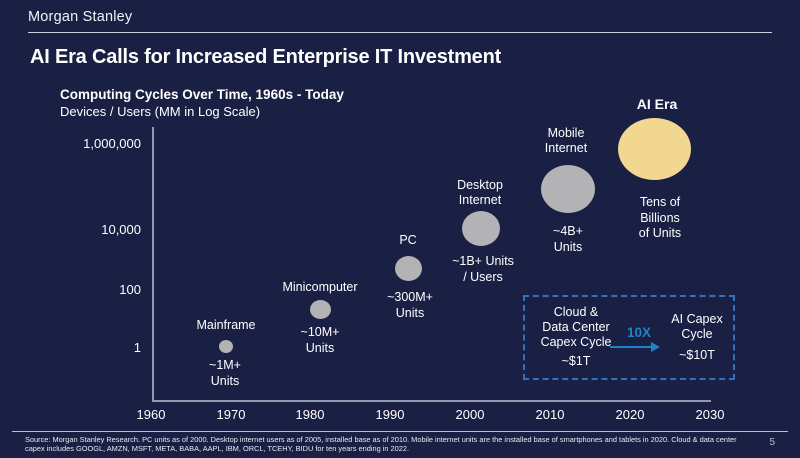 Image resolution: width=800 pixels, height=458 pixels. Describe the element at coordinates (657, 104) in the screenshot. I see `era-label-ai-era: AI Era` at that location.